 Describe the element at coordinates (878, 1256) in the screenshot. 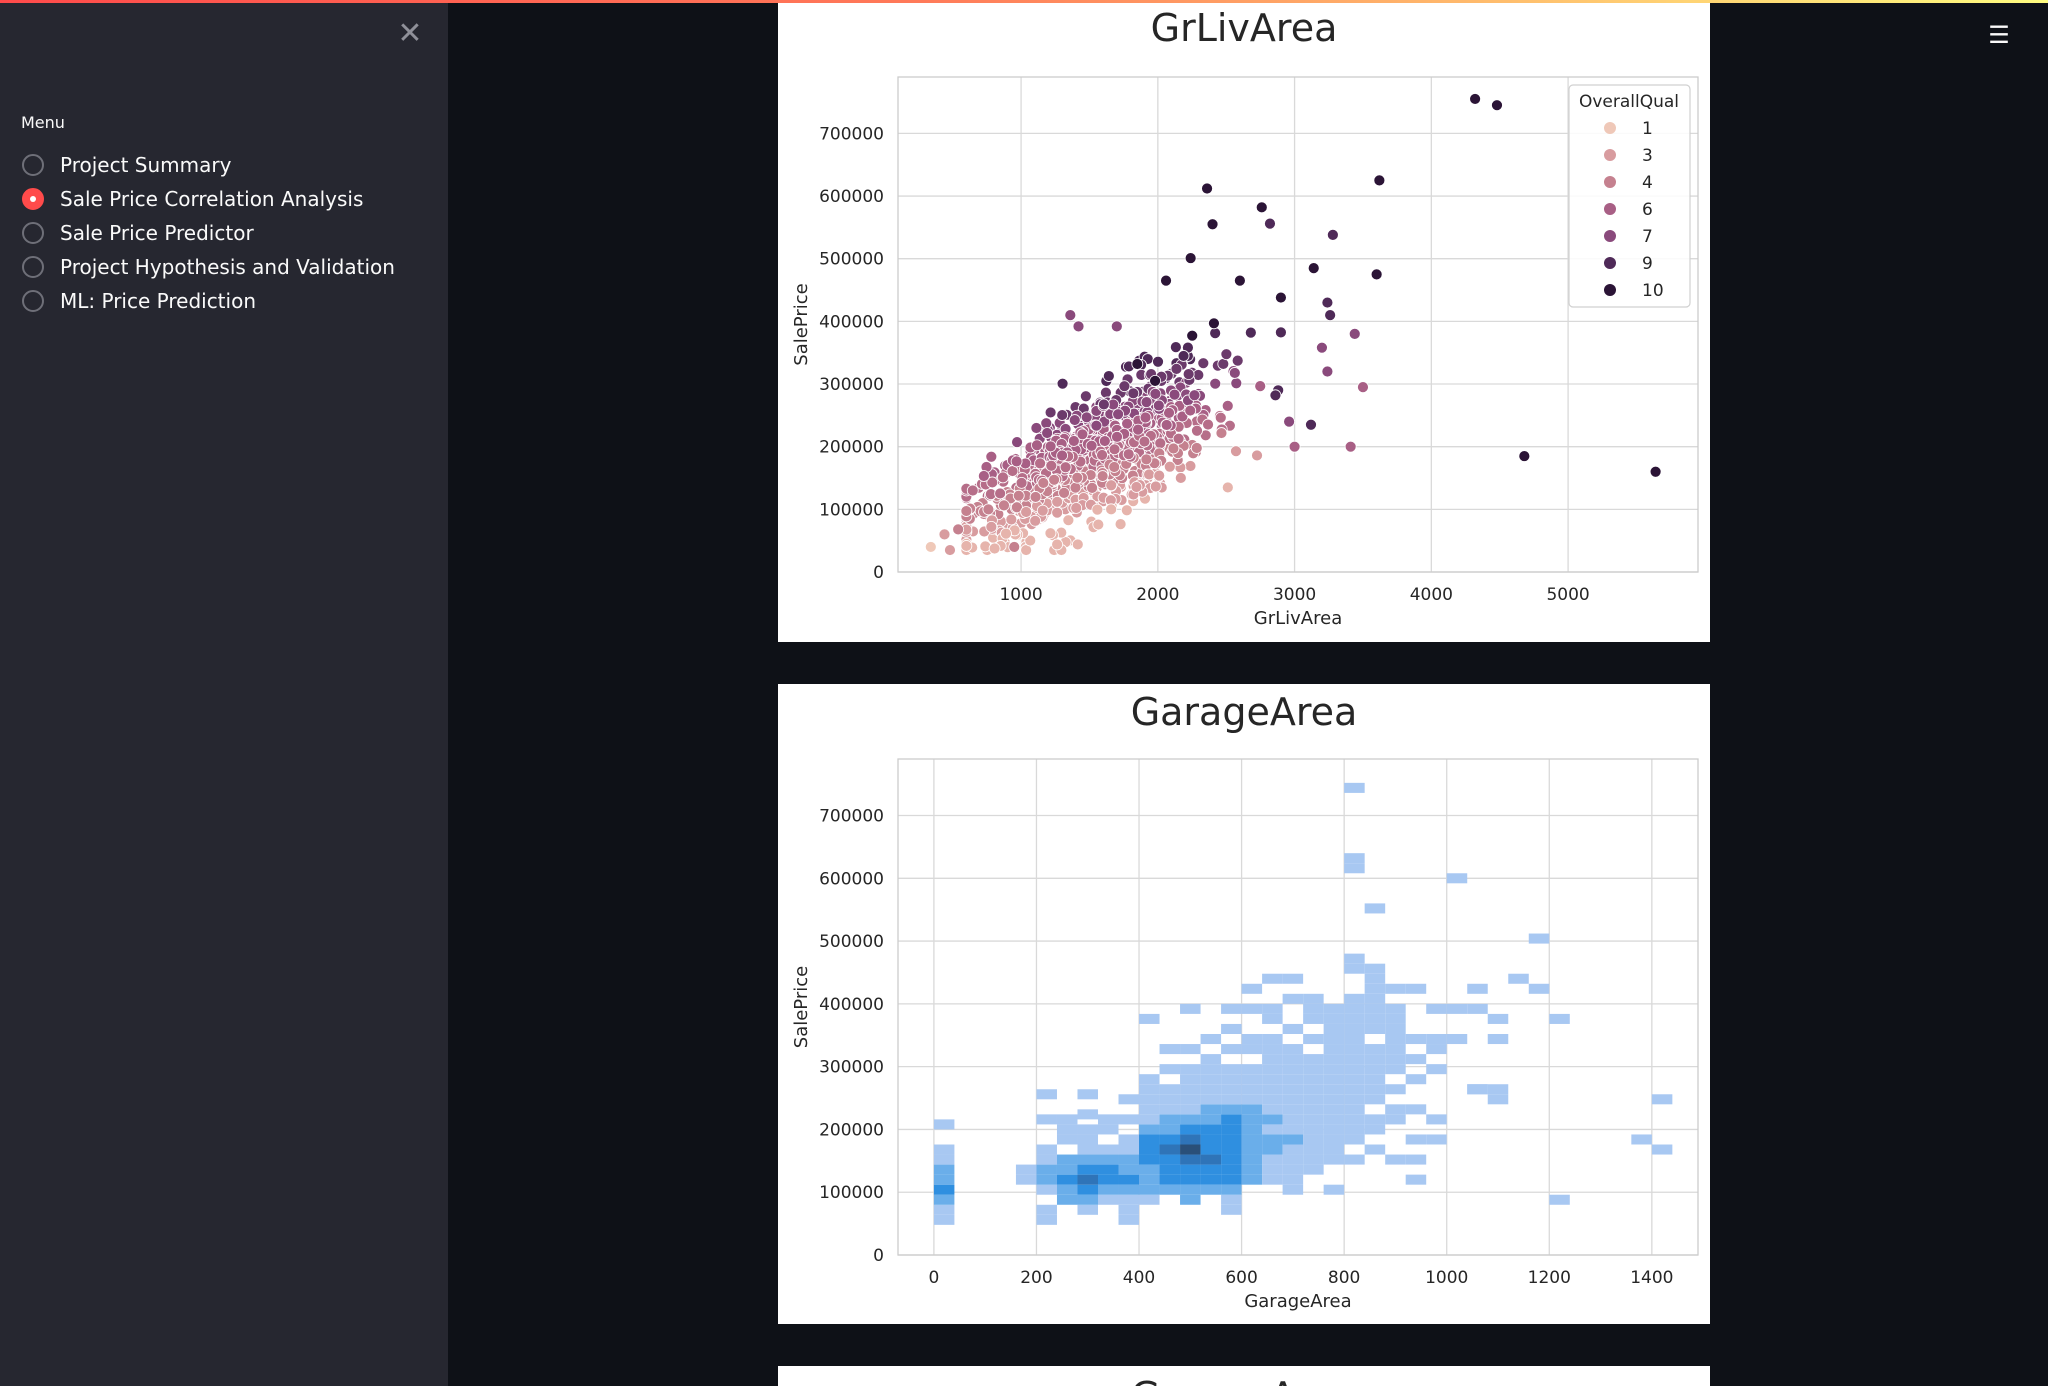

I see `y-tick-label: 0` at that location.